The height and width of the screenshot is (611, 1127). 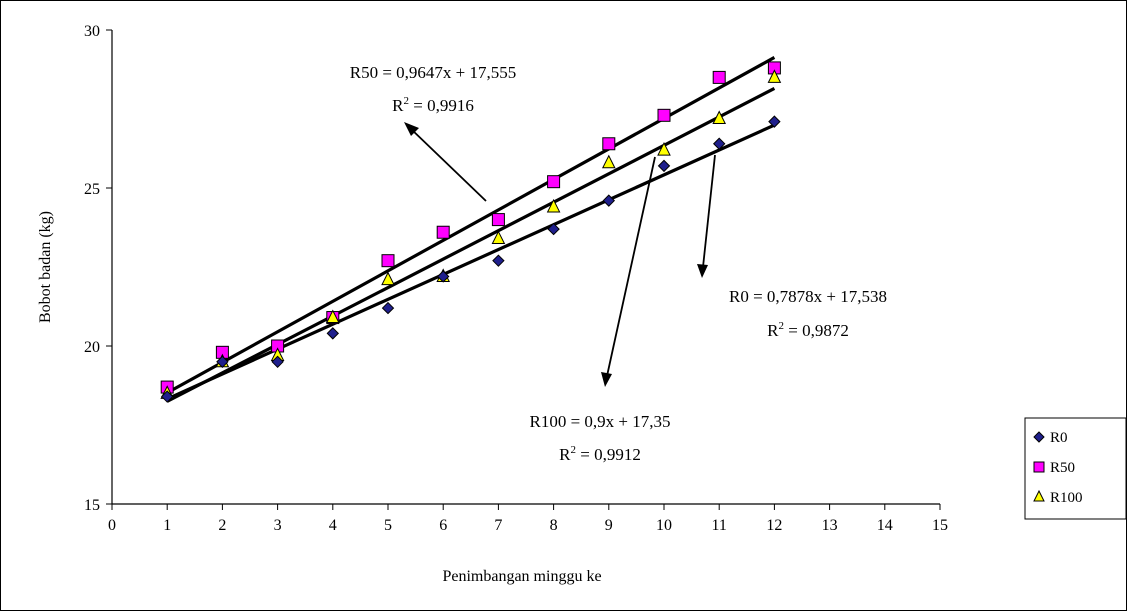 I want to click on arrow-r0-head, so click(x=702, y=271).